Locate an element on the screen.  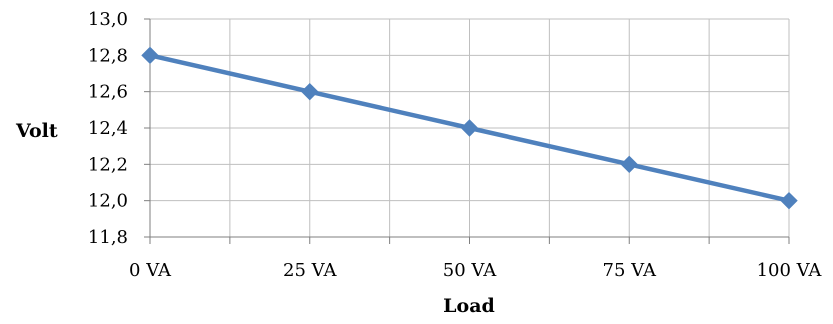
y-tick-label: 12,2 is located at coordinates (108, 164).